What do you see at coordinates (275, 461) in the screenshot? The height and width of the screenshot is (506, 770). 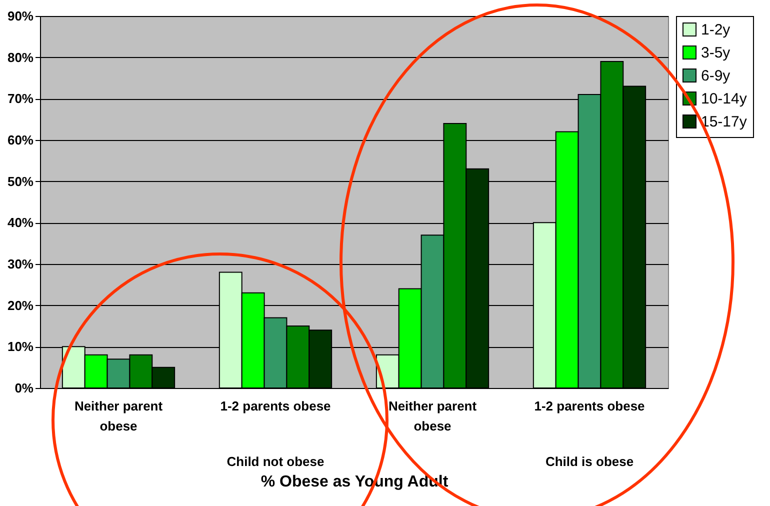 I see `text: Child not obese` at bounding box center [275, 461].